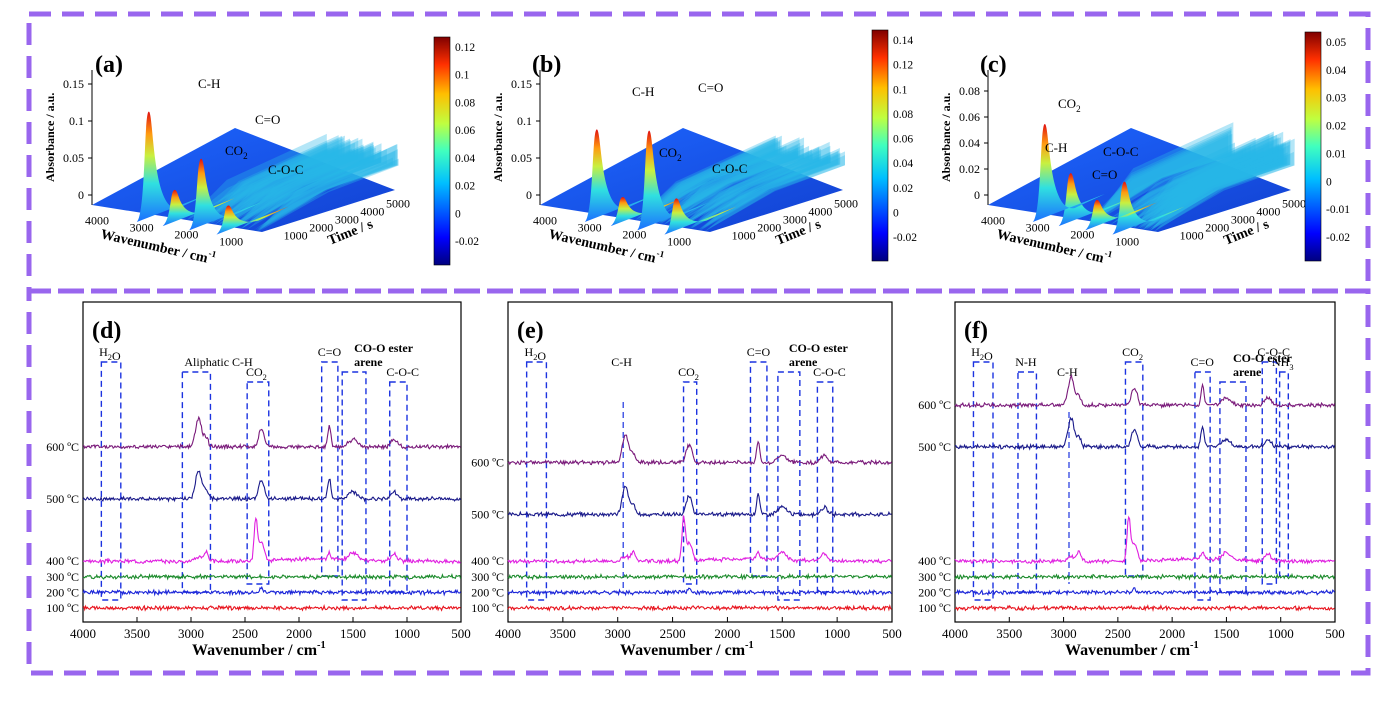 Image resolution: width=1386 pixels, height=702 pixels. I want to click on colorbar-tick-label: 0.08, so click(465, 103).